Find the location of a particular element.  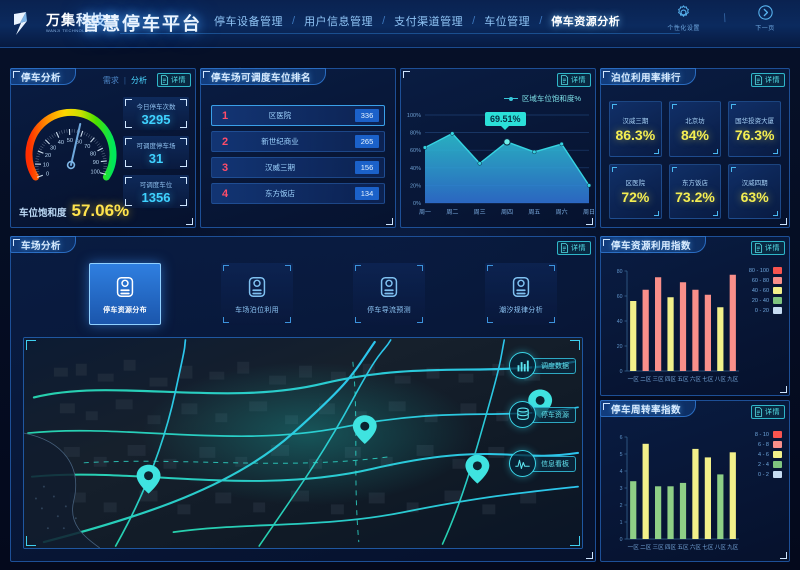

nav-item-user: 用户信息管理 is located at coordinates (339, 22).